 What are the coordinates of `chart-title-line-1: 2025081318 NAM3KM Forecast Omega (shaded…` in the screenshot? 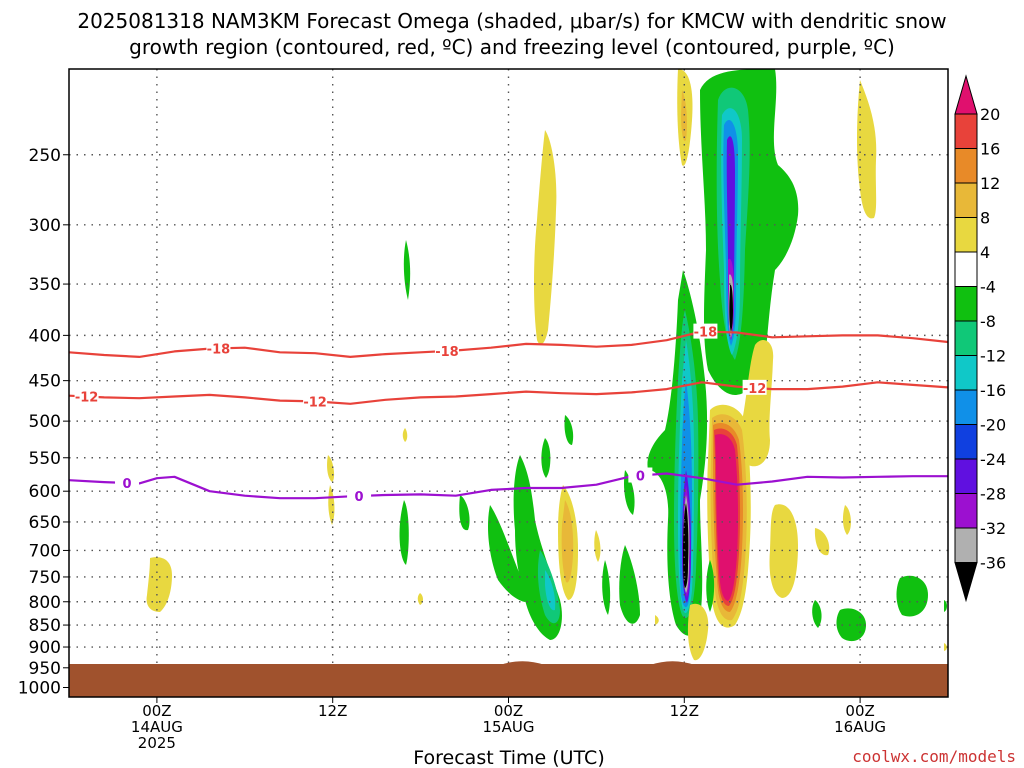 It's located at (511, 21).